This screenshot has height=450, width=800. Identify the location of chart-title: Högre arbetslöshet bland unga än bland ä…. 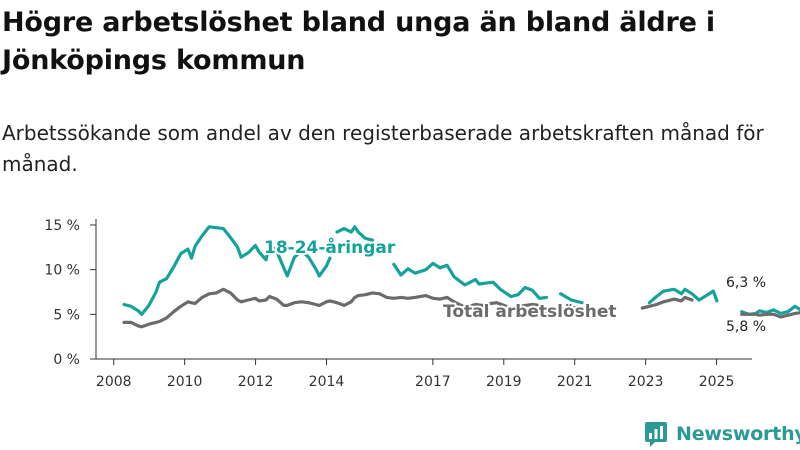
(358, 41).